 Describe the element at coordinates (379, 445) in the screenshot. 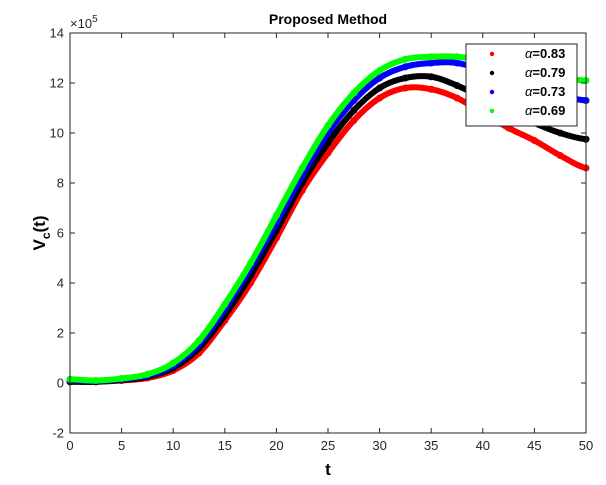

I see `x-tick-label: 30` at that location.